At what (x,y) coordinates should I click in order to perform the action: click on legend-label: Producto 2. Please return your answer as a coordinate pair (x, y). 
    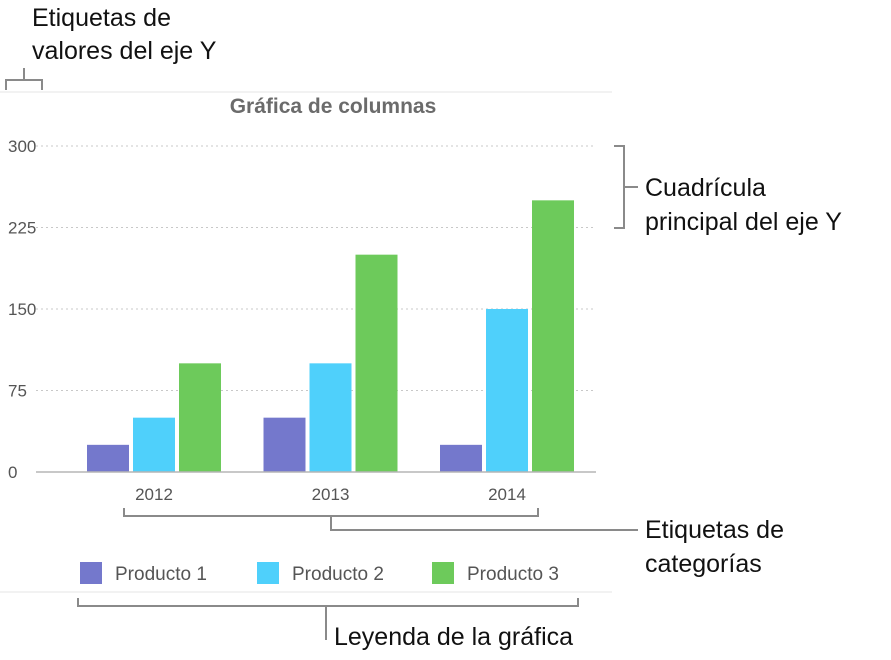
    Looking at the image, I should click on (338, 574).